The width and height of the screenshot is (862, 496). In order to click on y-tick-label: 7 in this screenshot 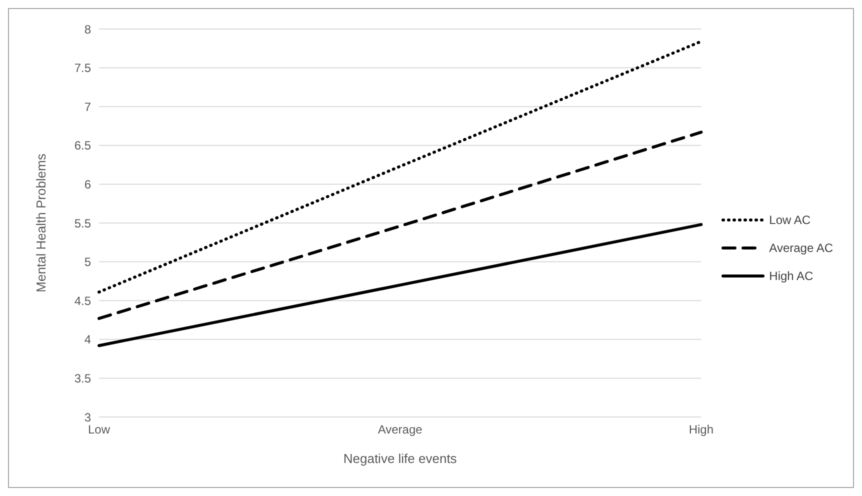, I will do `click(88, 107)`.